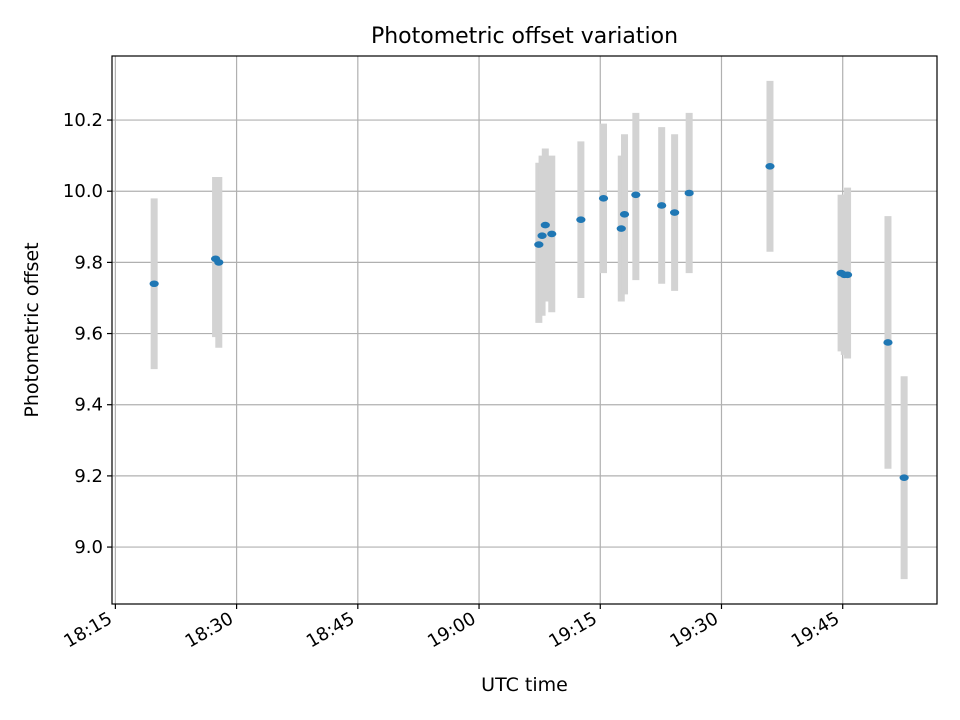  What do you see at coordinates (88, 262) in the screenshot?
I see `y-tick-label: 9.8` at bounding box center [88, 262].